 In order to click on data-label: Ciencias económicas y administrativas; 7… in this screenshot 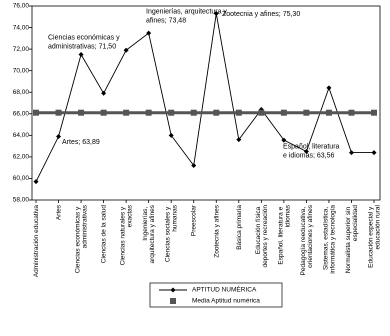, I will do `click(85, 42)`.